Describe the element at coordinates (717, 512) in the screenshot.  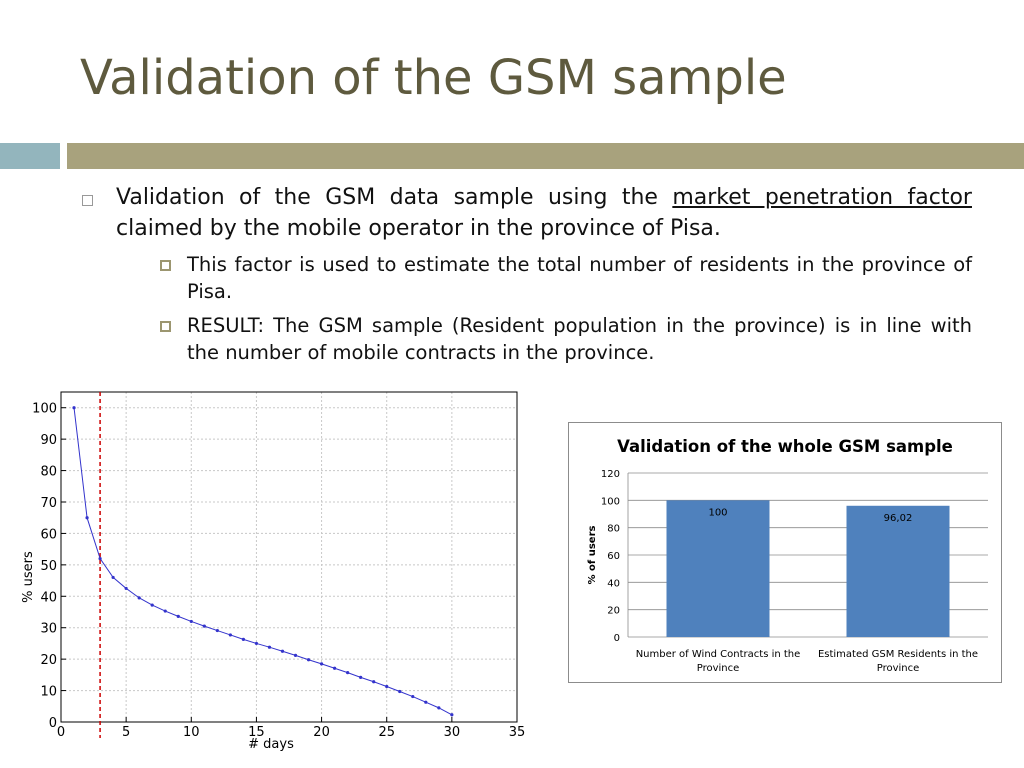
I see `data-label: 100` at that location.